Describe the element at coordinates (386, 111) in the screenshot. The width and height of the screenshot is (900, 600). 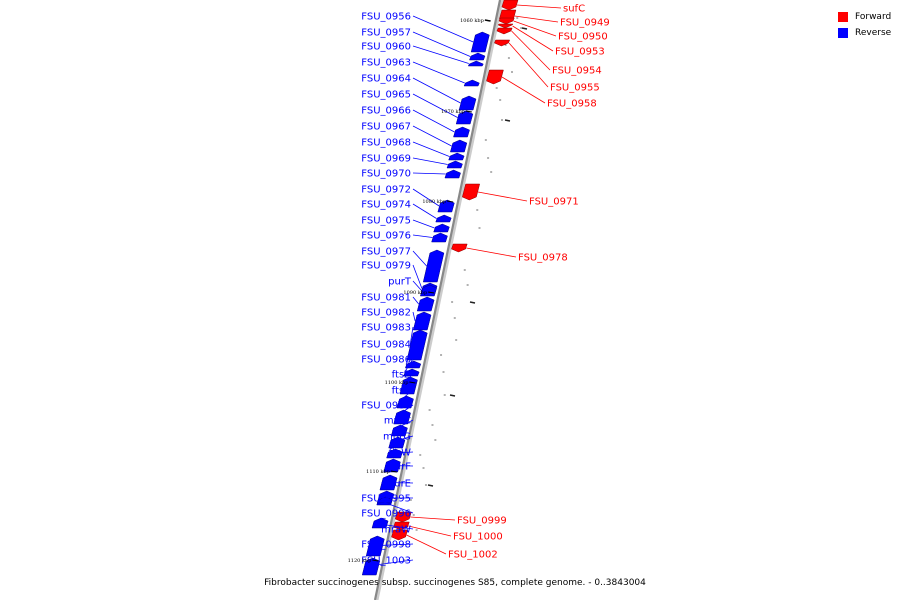
I see `gene-label-FSU_0966: FSU_0966` at that location.